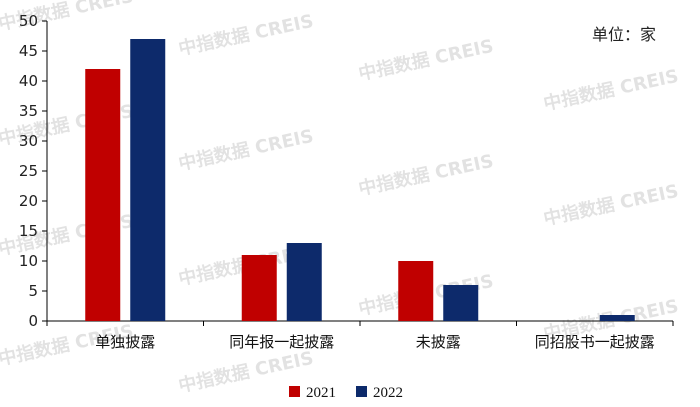  Describe the element at coordinates (281, 342) in the screenshot. I see `x-category-label: 同年报一起披露` at that location.